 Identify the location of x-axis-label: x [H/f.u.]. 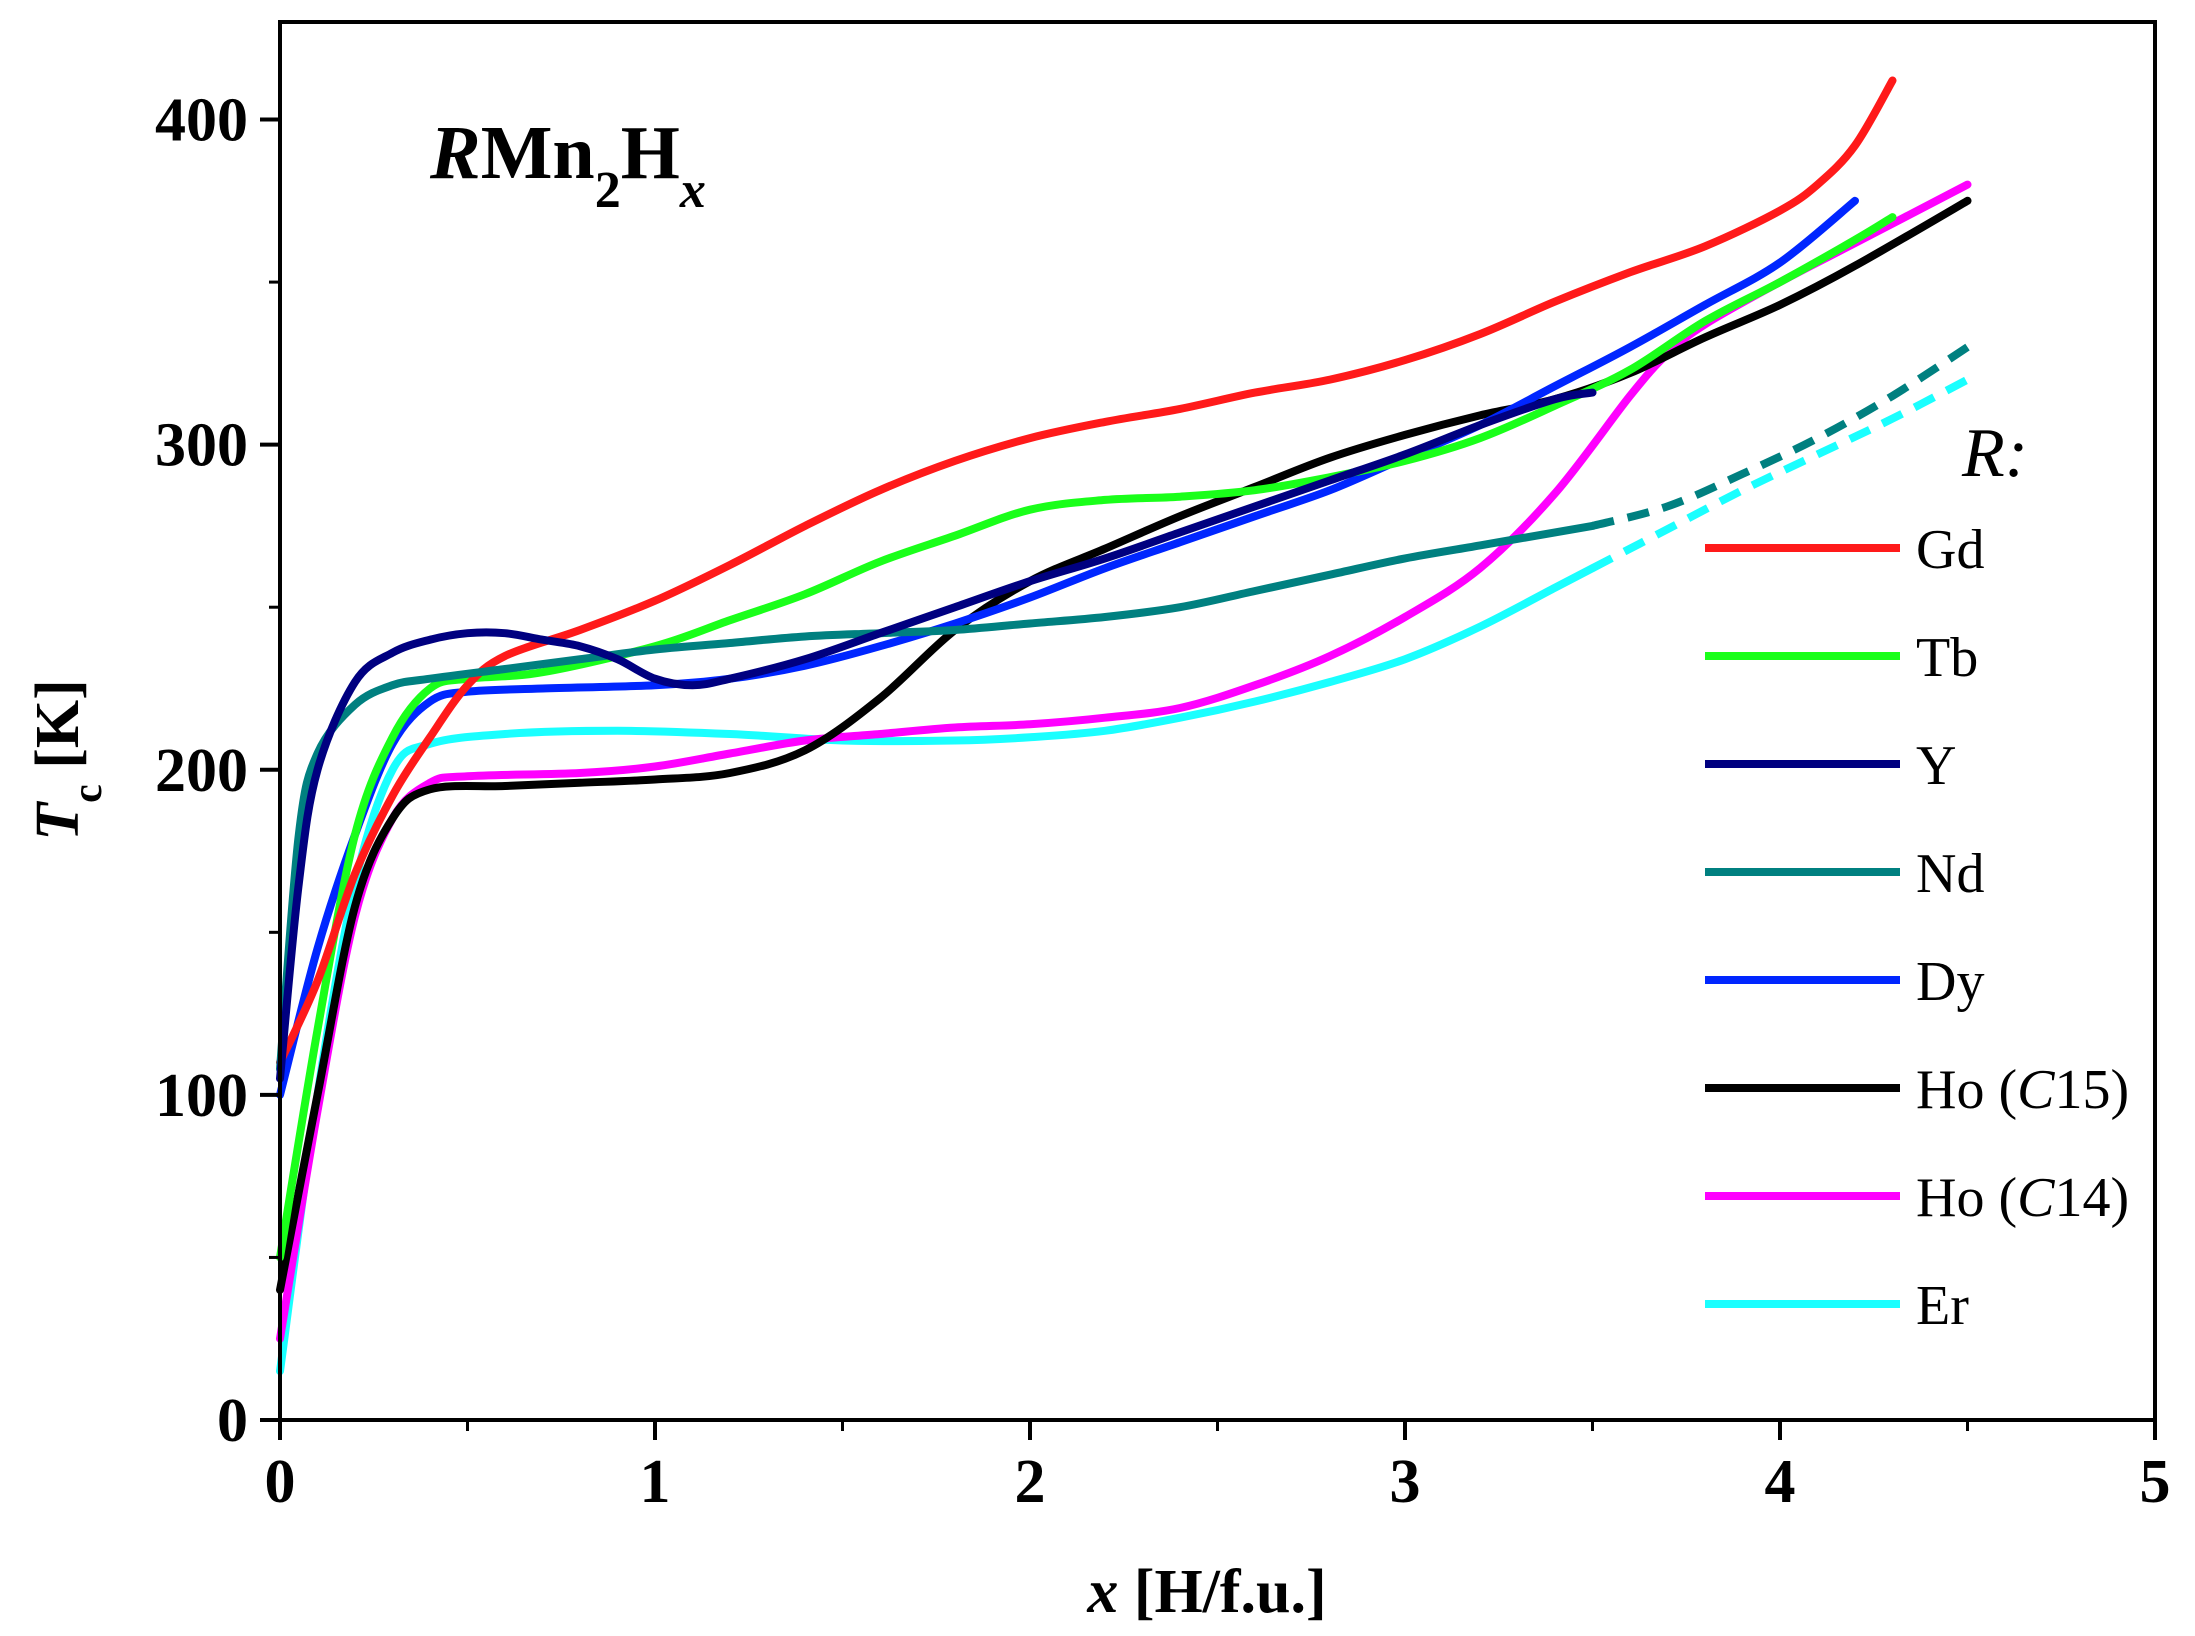
(1206, 1592).